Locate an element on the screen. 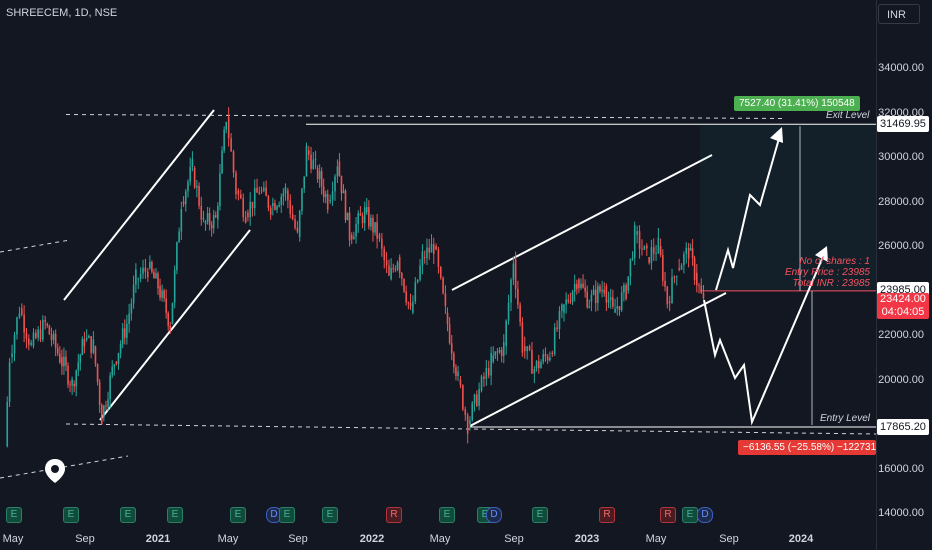  time-tick-label: 2021 is located at coordinates (158, 539).